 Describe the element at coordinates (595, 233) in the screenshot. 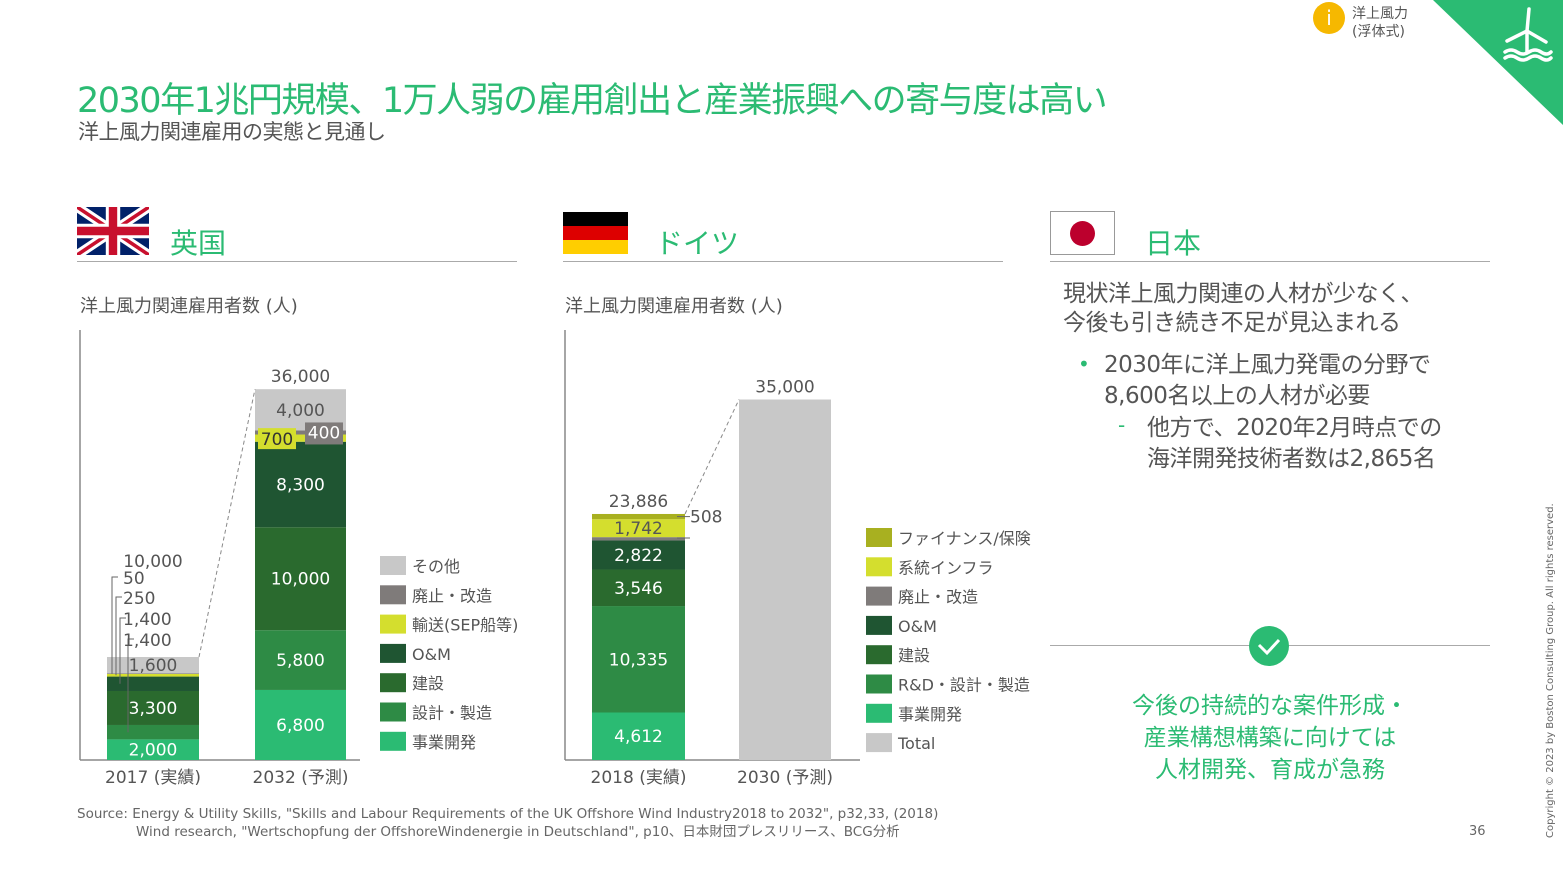

I see `germany-flag-icon` at that location.